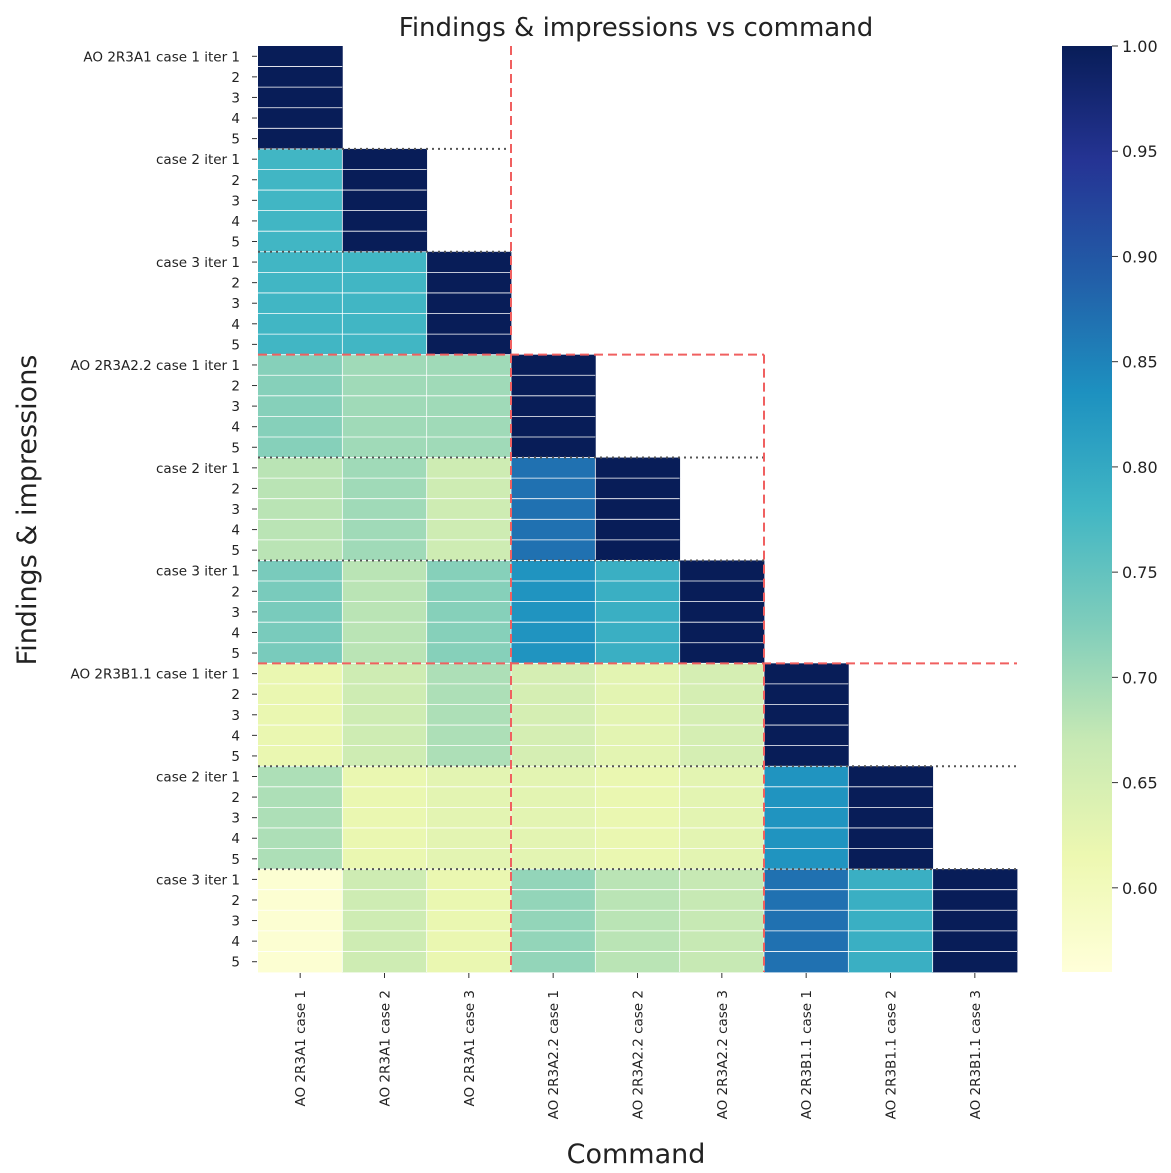  What do you see at coordinates (1140, 46) in the screenshot?
I see `colorbar-tick-label: 1.00` at bounding box center [1140, 46].